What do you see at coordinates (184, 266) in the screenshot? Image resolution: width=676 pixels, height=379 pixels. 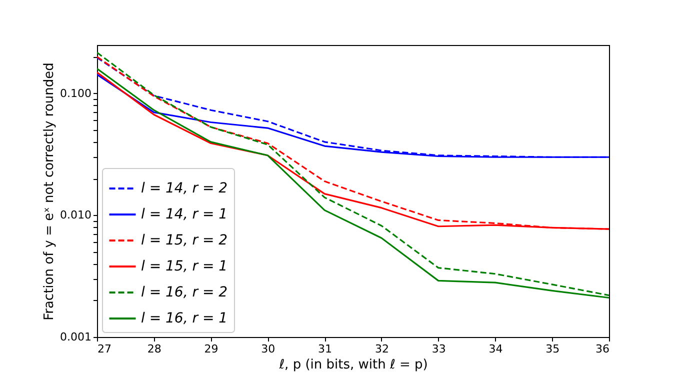 I see `legend-label: l = 15, r = 1` at bounding box center [184, 266].